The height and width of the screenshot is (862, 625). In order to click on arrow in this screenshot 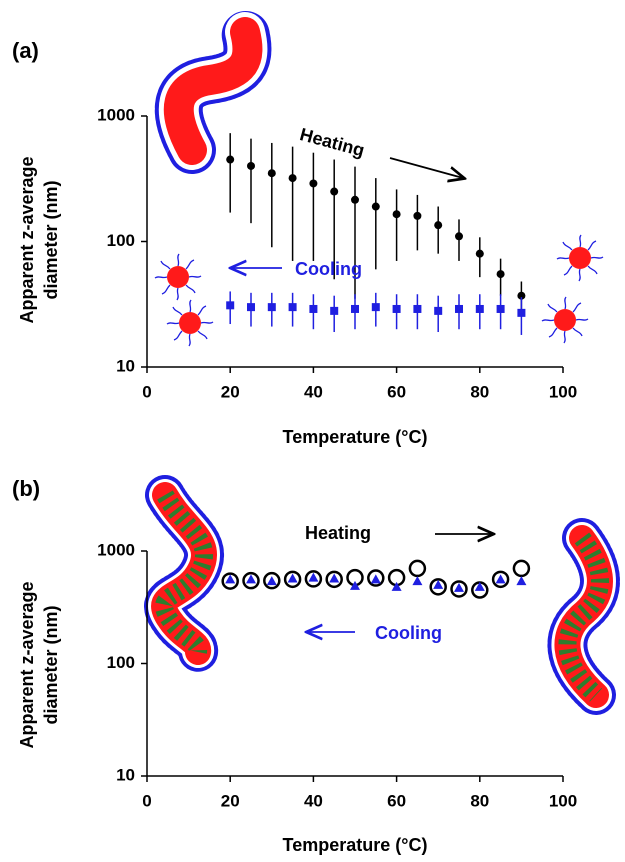, I will do `click(426, 167)`.